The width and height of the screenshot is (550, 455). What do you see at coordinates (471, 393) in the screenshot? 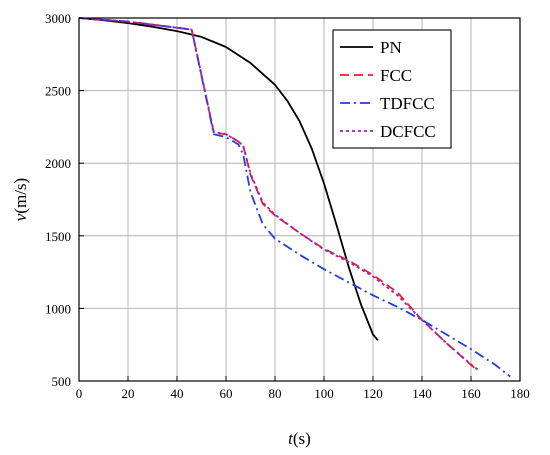
I see `x-tick-label: 160` at bounding box center [471, 393].